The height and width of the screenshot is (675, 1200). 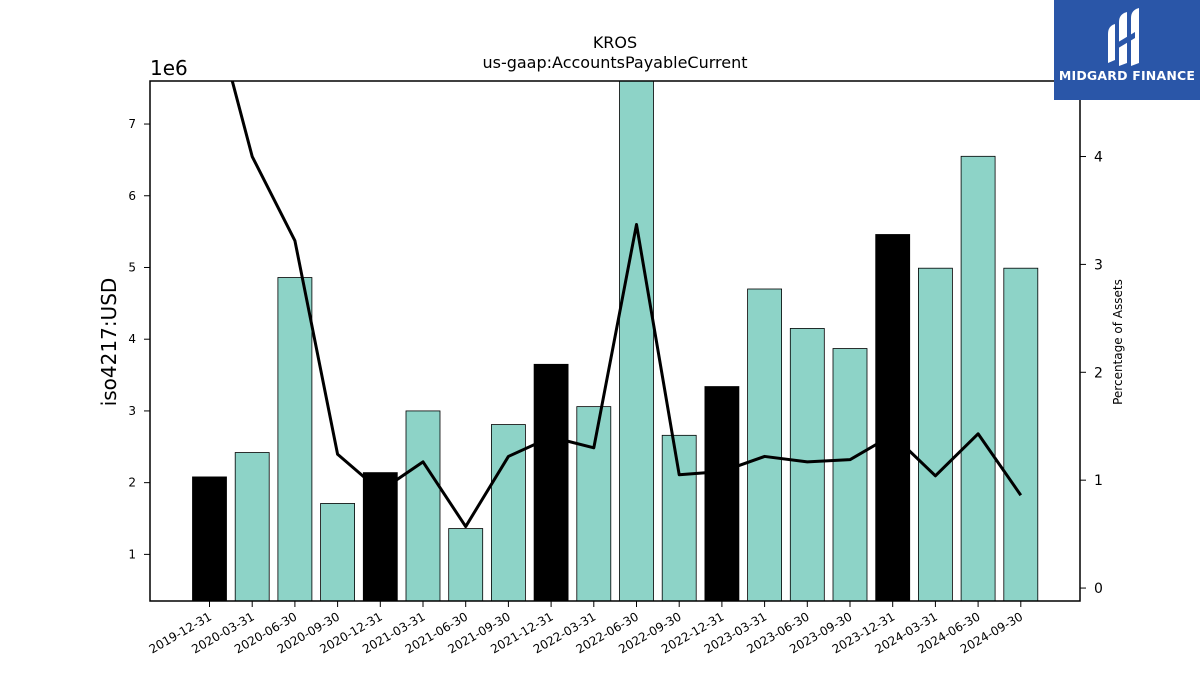 I want to click on logo: MIDGARD FINANCE, so click(x=1127, y=50).